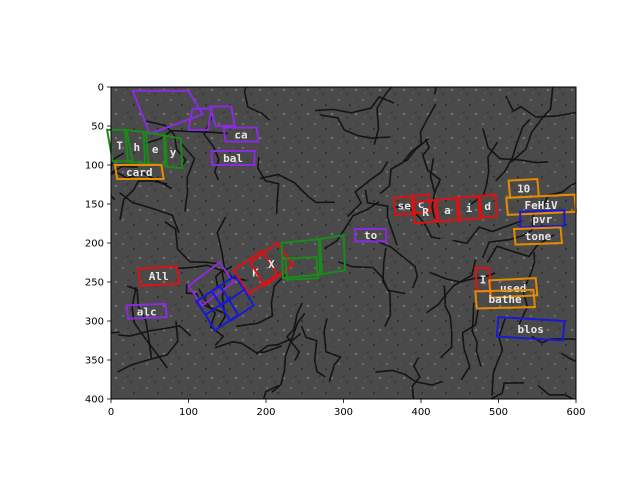 This screenshot has width=640, height=480. I want to click on annotation-word: i, so click(469, 208).